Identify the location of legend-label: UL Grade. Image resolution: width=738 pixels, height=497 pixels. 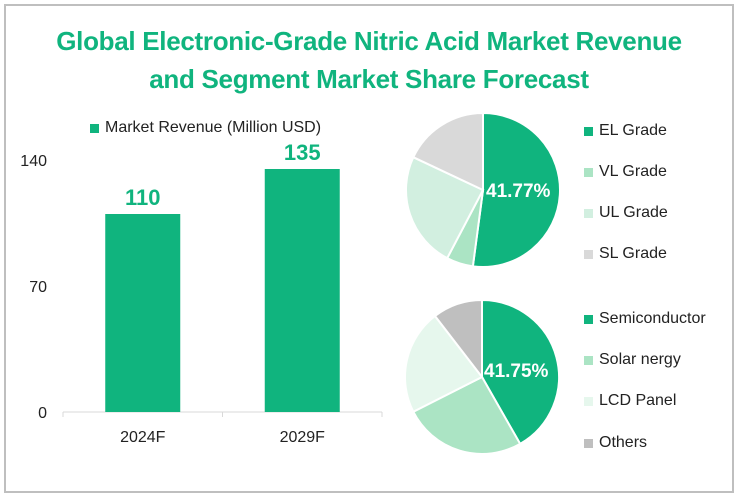
(633, 212).